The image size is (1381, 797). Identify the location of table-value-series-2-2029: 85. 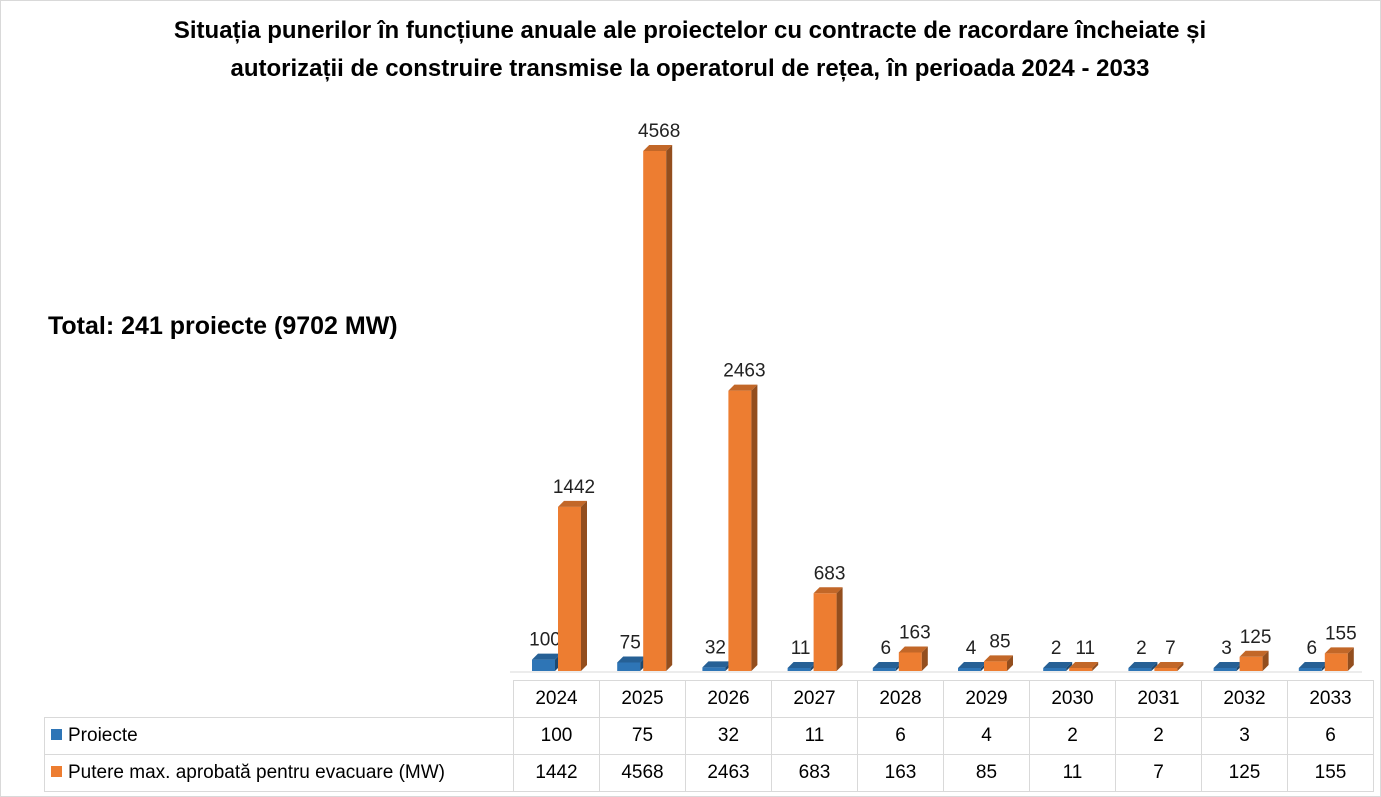
(986, 773).